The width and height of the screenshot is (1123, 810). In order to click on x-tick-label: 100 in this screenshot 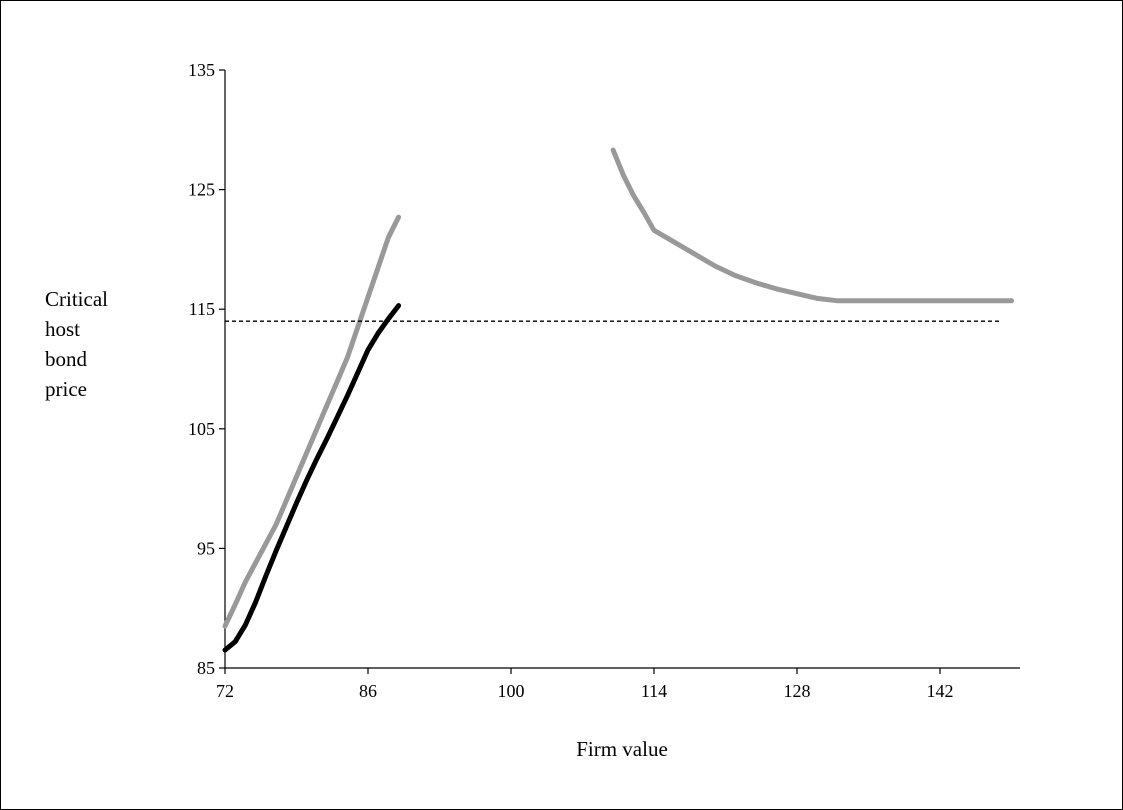, I will do `click(511, 691)`.